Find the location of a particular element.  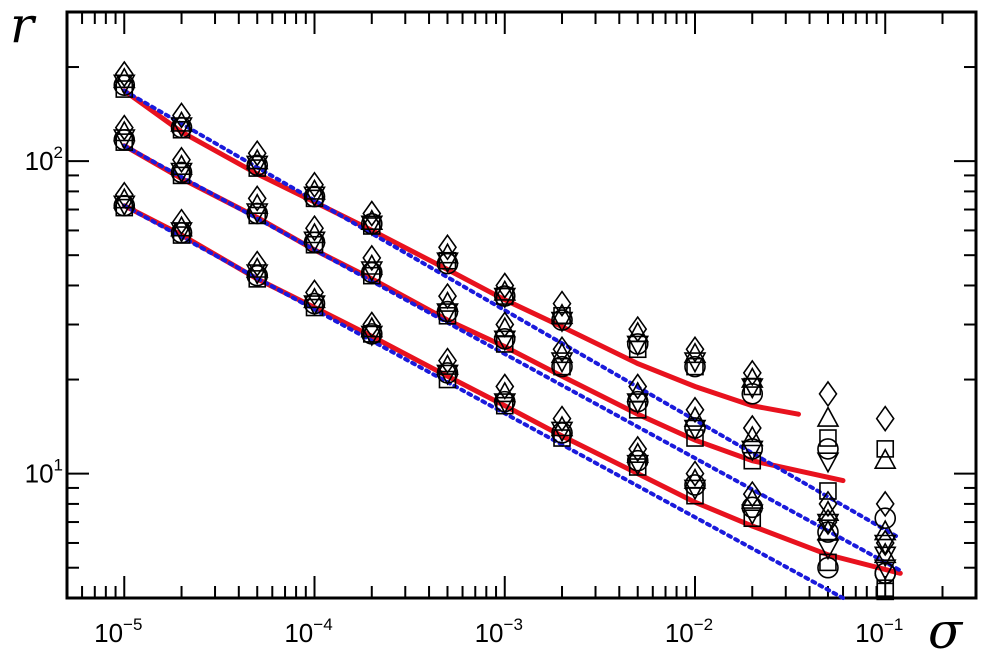

x-tick-exponent: −4 is located at coordinates (322, 624).